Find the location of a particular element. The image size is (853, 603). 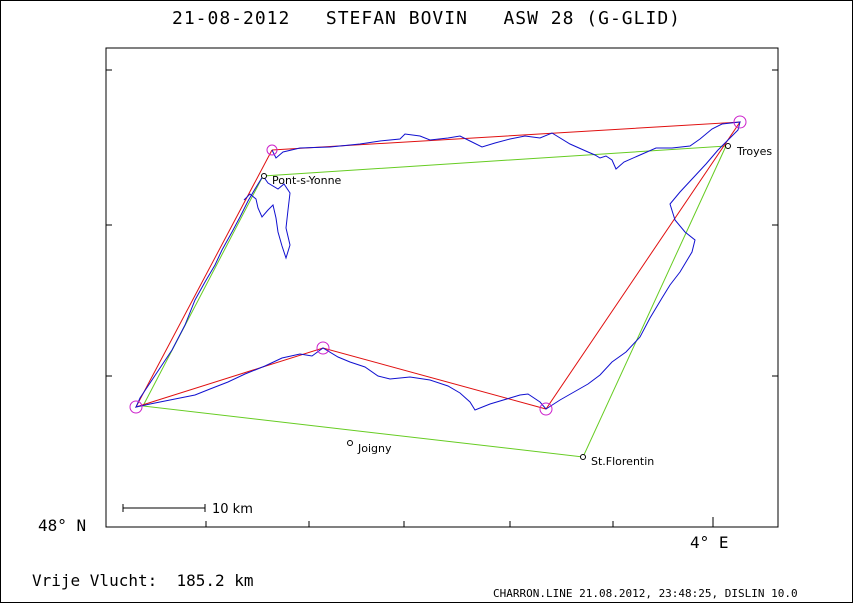

town-marker-st-florentin is located at coordinates (583, 457).